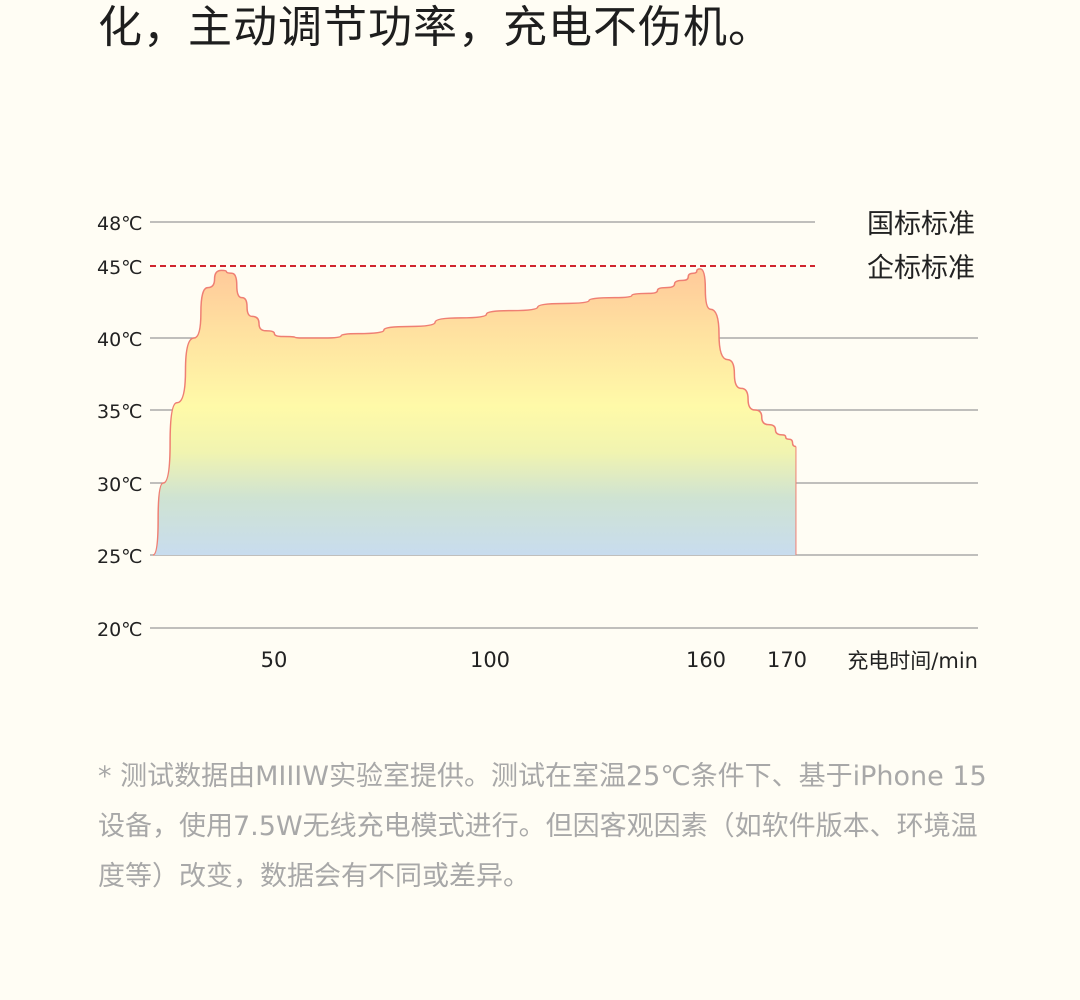 The image size is (1080, 1000). What do you see at coordinates (490, 660) in the screenshot?
I see `x-tick-label: 100` at bounding box center [490, 660].